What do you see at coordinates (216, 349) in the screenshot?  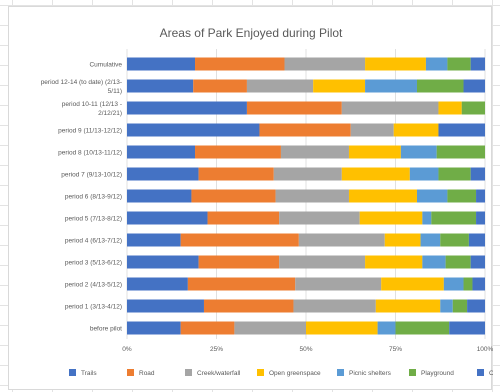 I see `x-tick-label: 25%` at bounding box center [216, 349].